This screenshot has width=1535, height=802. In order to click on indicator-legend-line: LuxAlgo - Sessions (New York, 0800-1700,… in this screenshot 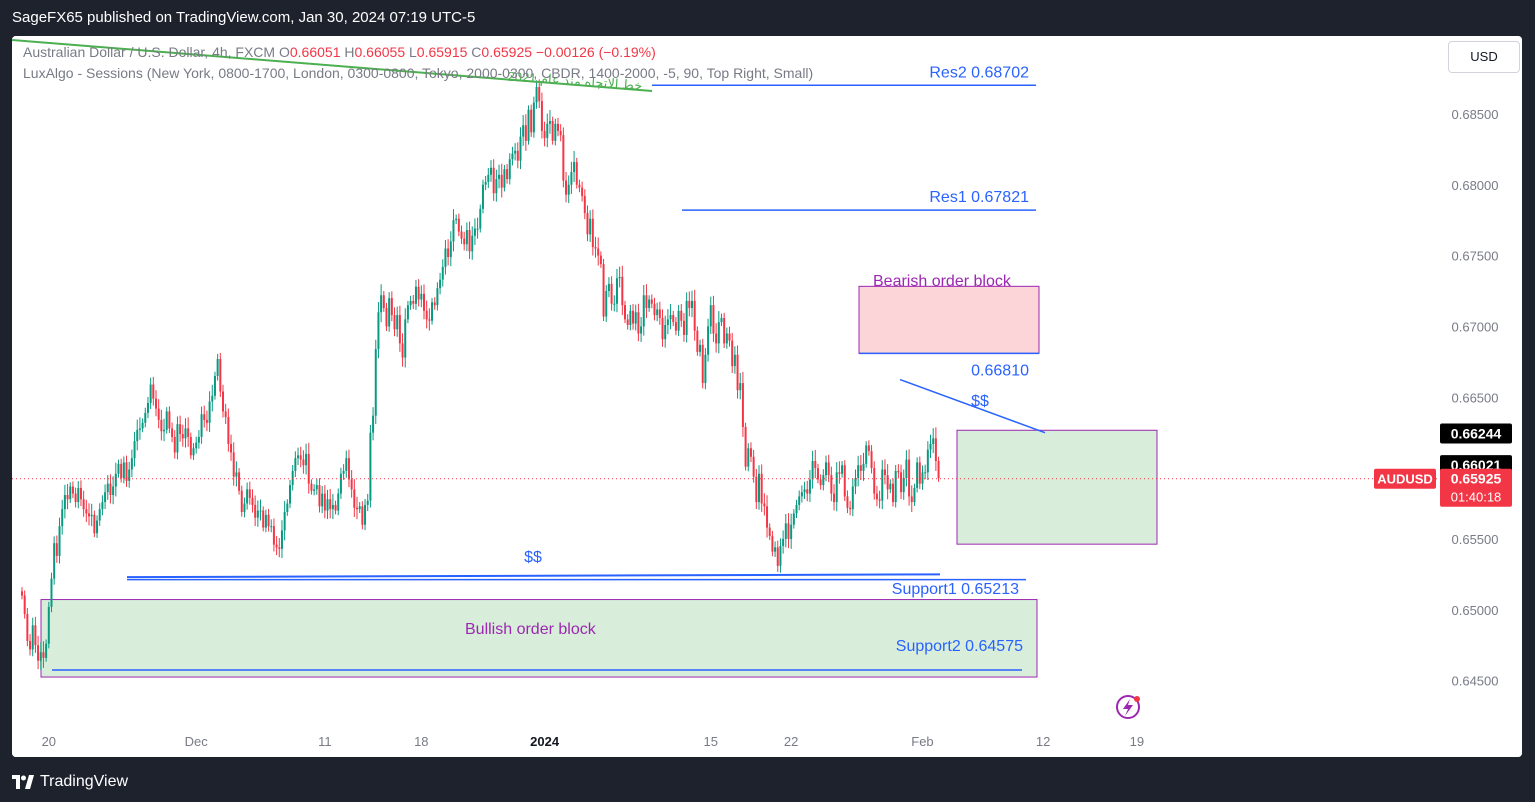, I will do `click(418, 73)`.